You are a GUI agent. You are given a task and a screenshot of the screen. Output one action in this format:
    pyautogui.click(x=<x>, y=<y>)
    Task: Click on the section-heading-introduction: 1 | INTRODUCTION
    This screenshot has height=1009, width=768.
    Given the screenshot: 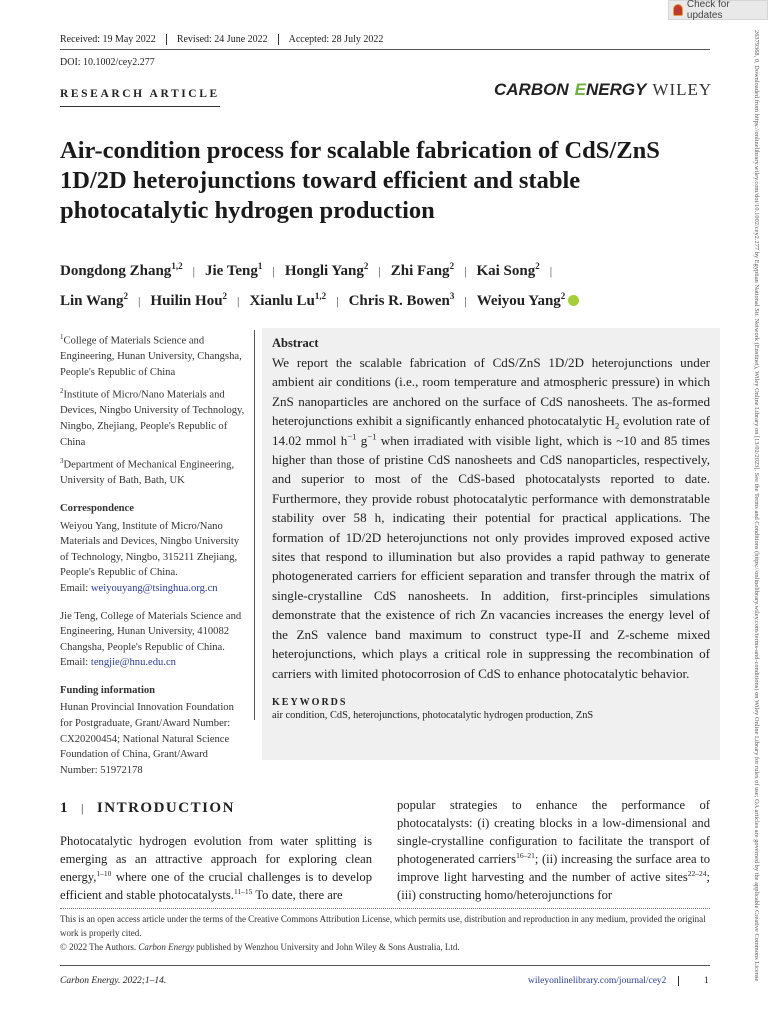 What is the action you would take?
    pyautogui.click(x=147, y=808)
    